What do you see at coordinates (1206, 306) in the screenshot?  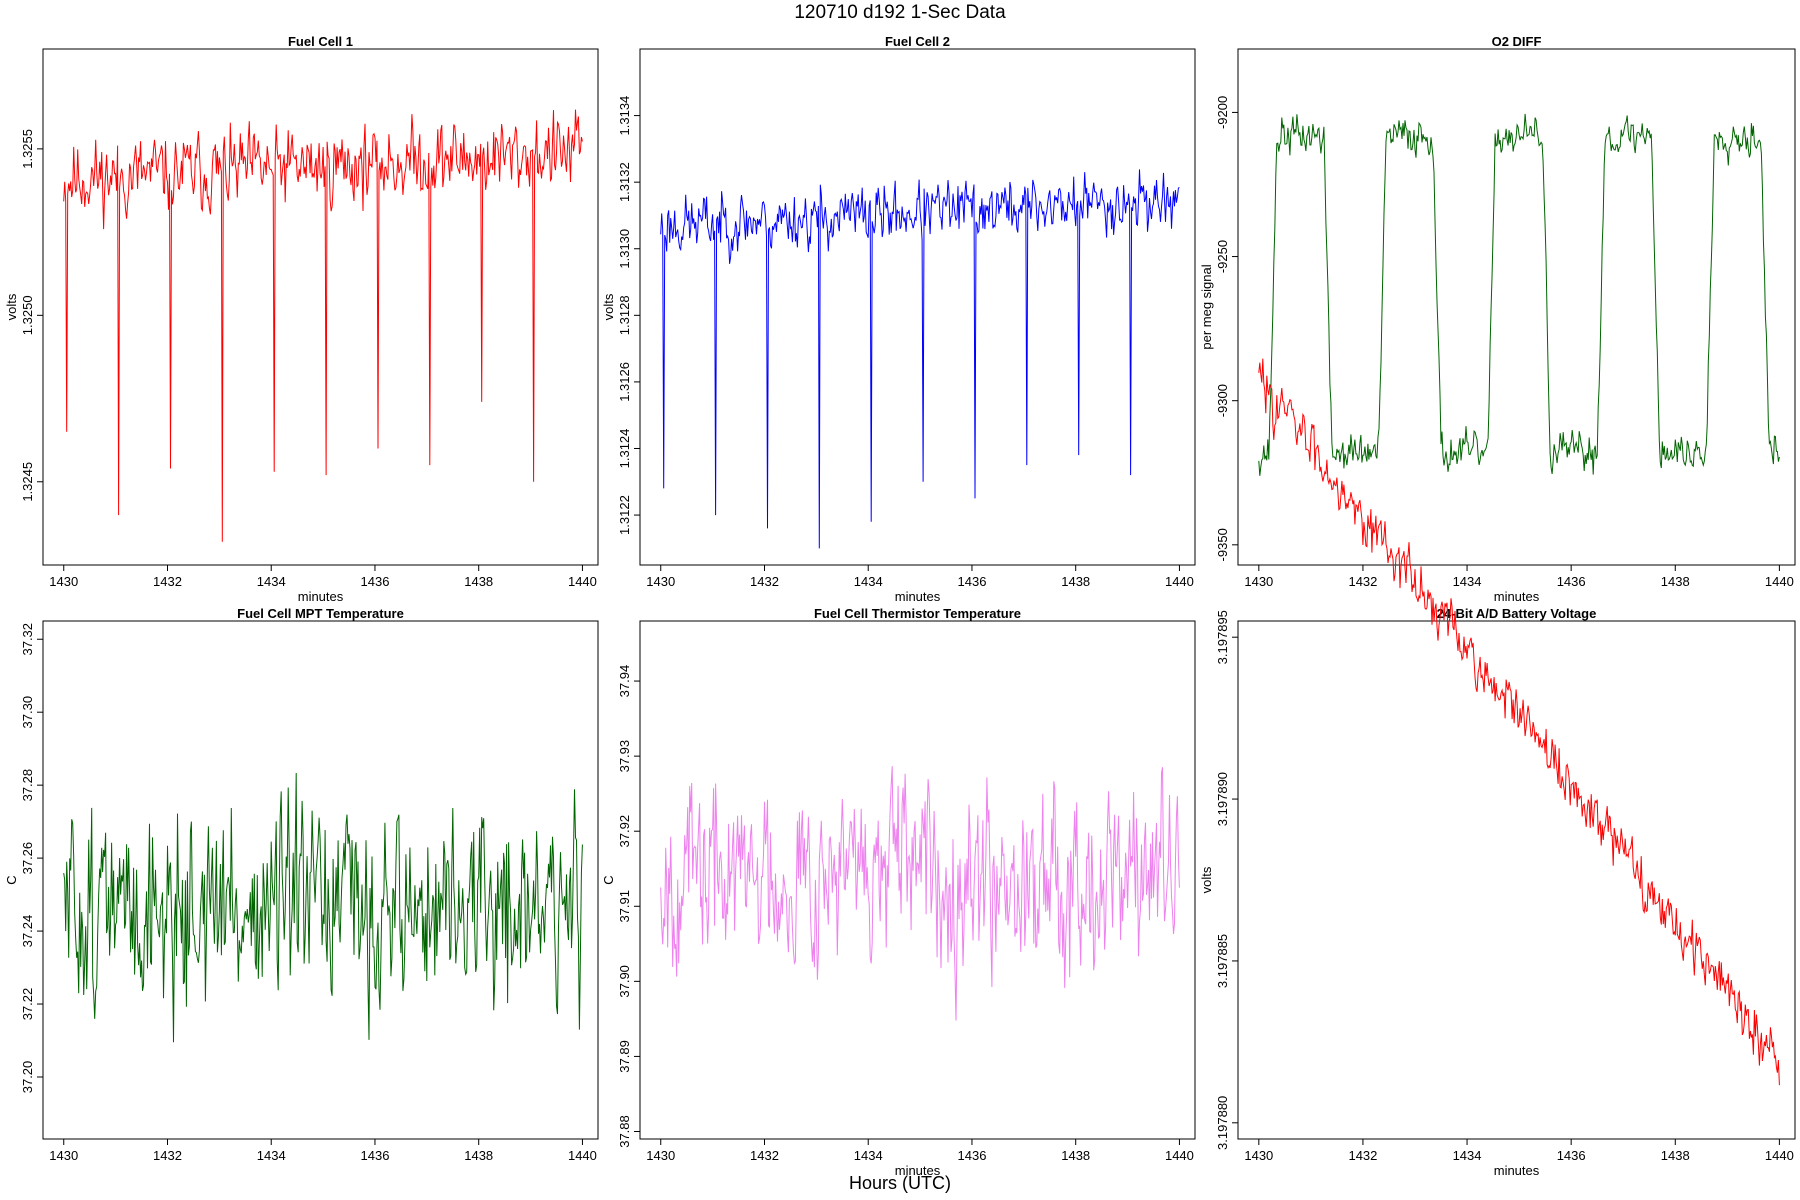 I see `y-axis-label: per meg signal` at bounding box center [1206, 306].